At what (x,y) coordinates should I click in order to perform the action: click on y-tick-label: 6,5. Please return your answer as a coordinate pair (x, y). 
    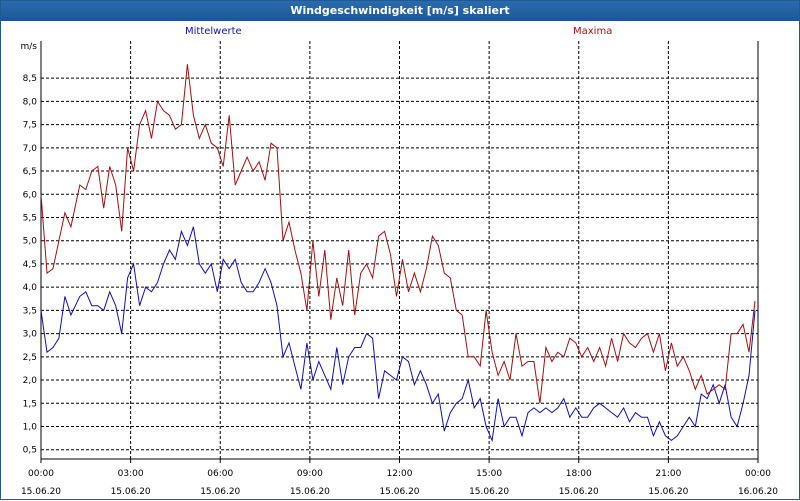
    Looking at the image, I should click on (30, 172).